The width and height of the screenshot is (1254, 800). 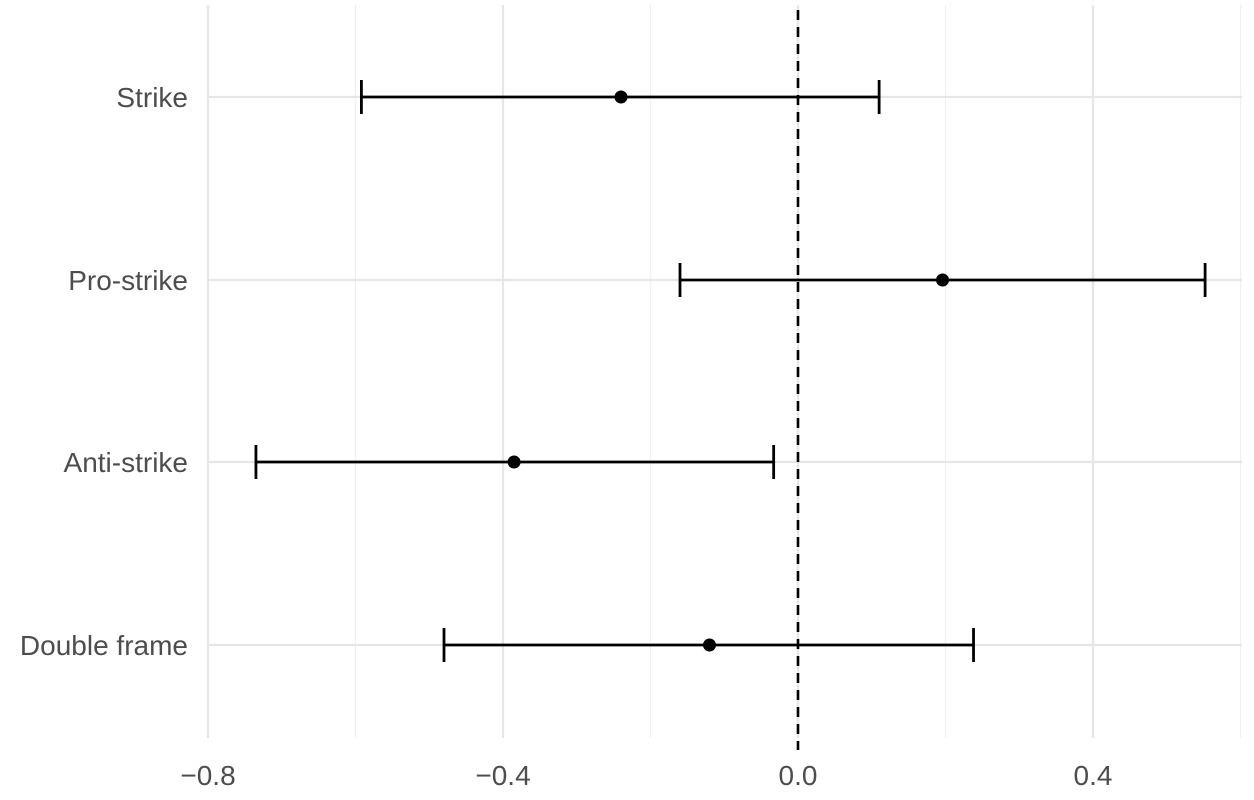 I want to click on y-tick-label: Anti-strike, so click(x=126, y=462).